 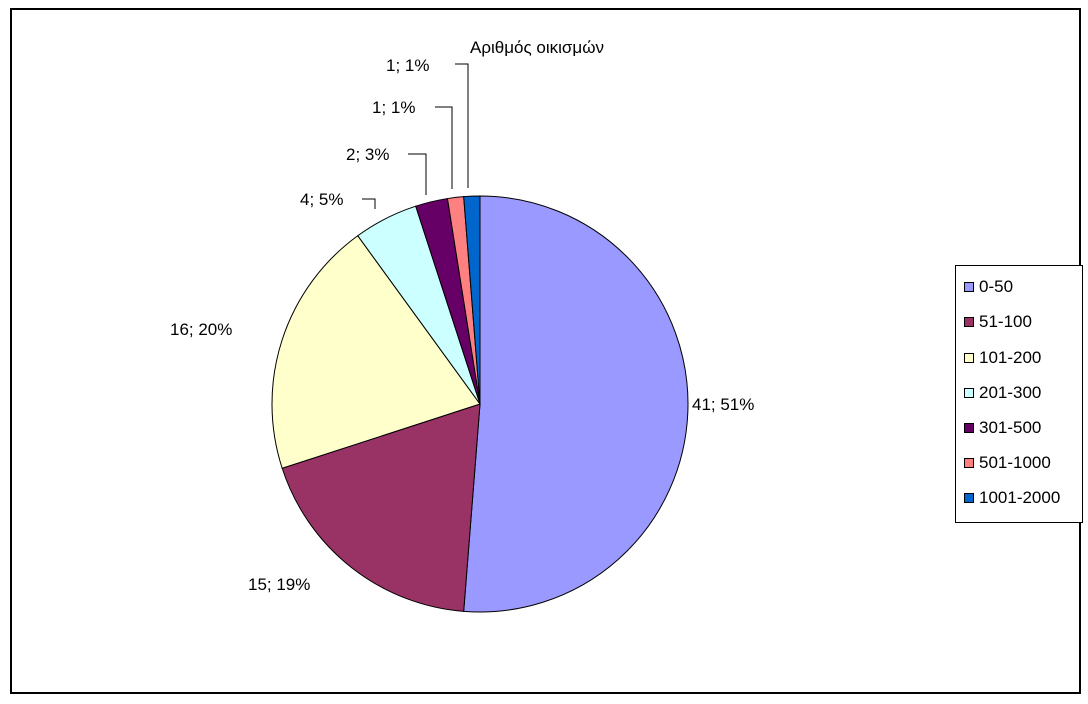 I want to click on pie-slice-1001-2000, so click(x=472, y=300).